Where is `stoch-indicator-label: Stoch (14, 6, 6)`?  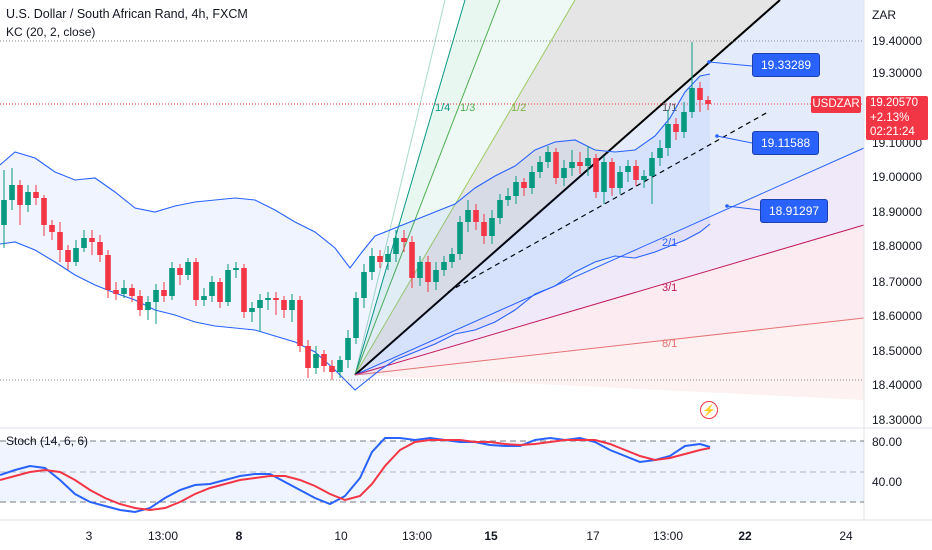 stoch-indicator-label: Stoch (14, 6, 6) is located at coordinates (47, 441).